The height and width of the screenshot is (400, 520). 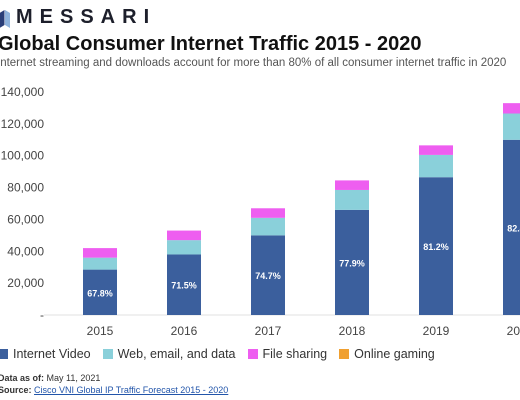 I want to click on bar-data-label: 77.9%, so click(x=352, y=263).